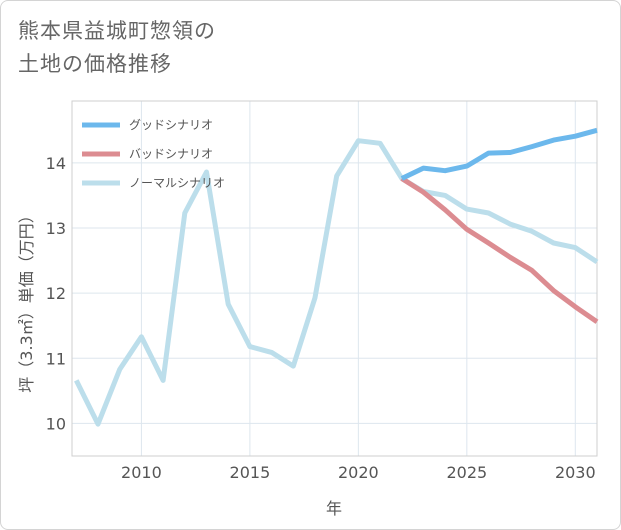 This screenshot has width=621, height=530. What do you see at coordinates (171, 125) in the screenshot?
I see `legend-label-good: グッドシナリオ` at bounding box center [171, 125].